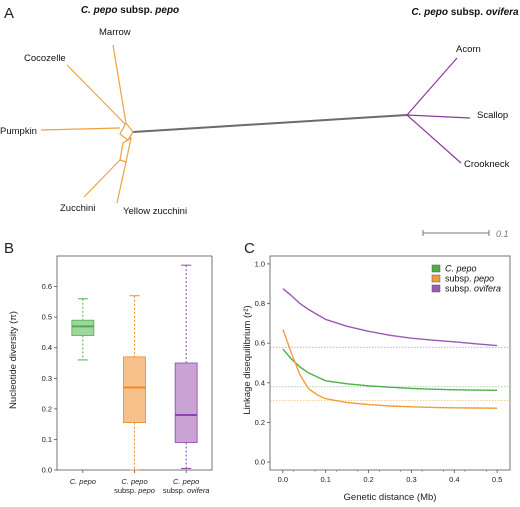 The image size is (520, 507). I want to click on boxplot-y-tick-label: 0.1, so click(47, 439).